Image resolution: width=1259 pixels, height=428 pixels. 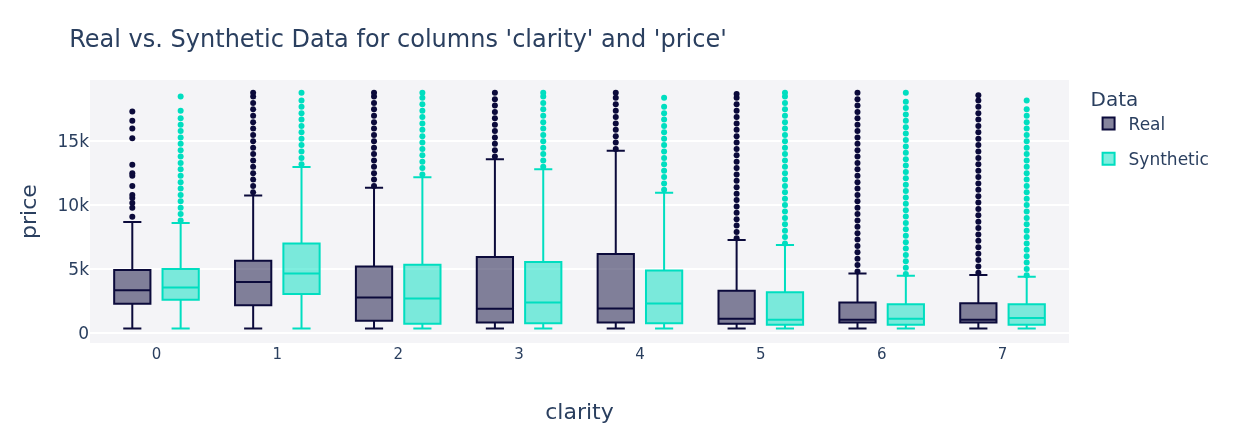 What do you see at coordinates (881, 354) in the screenshot?
I see `x-tick-label: 6` at bounding box center [881, 354].